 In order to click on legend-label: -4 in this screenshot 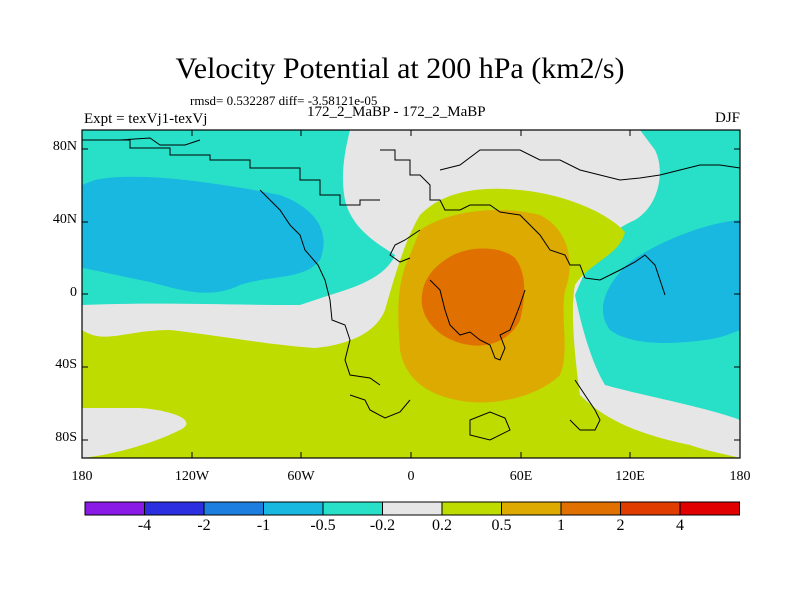, I will do `click(144, 525)`.